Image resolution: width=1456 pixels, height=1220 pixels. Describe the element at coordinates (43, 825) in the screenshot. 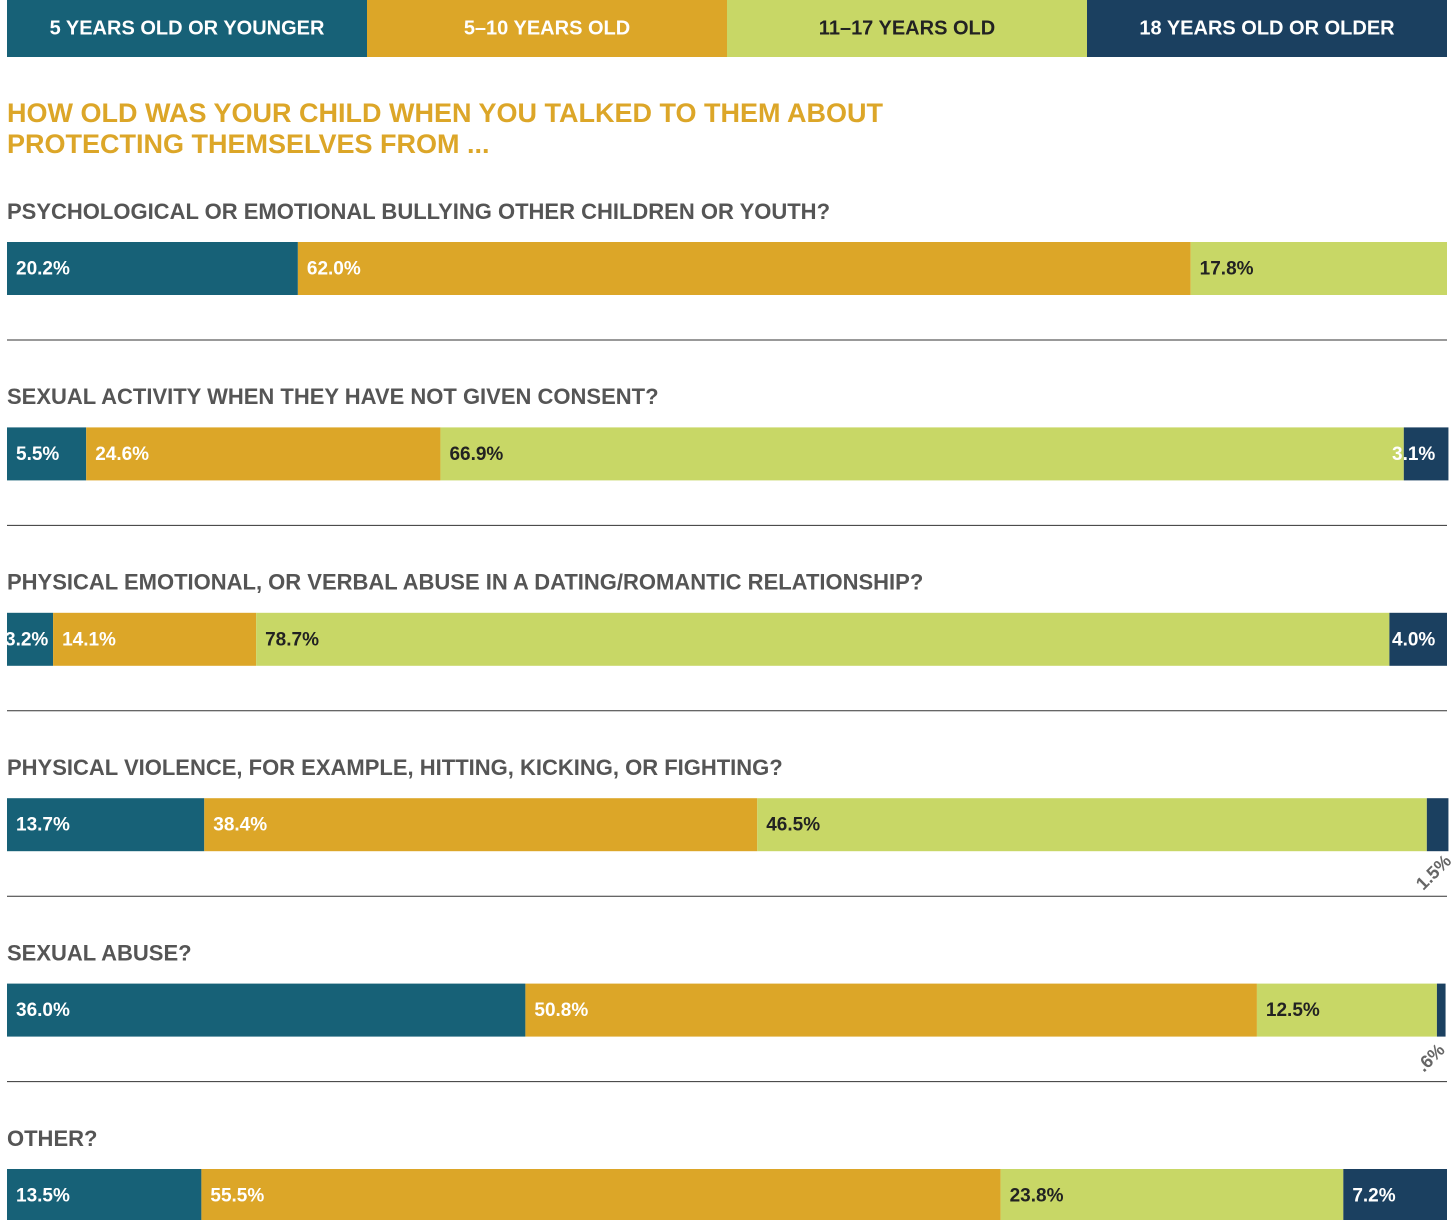

I see `value-label: 13.7%` at that location.